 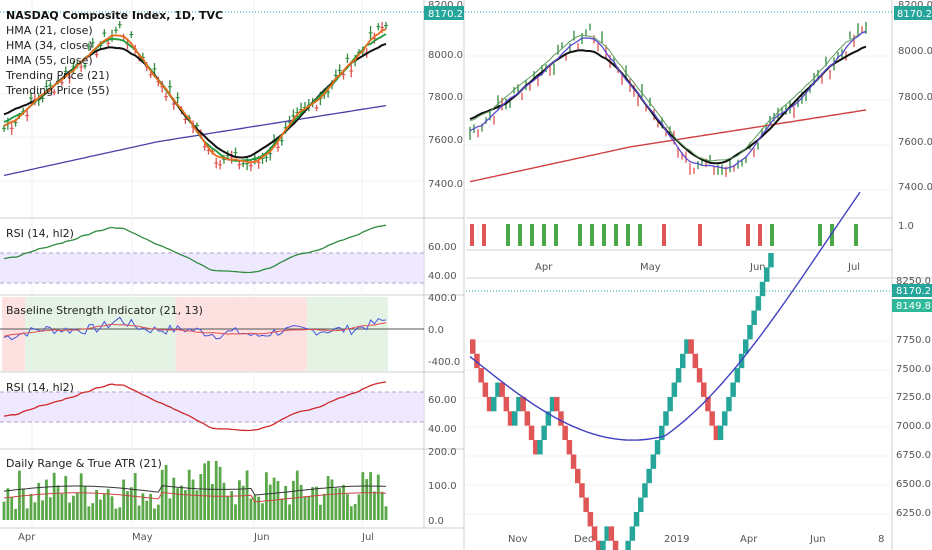 I want to click on rsi-red-line, so click(x=195, y=406).